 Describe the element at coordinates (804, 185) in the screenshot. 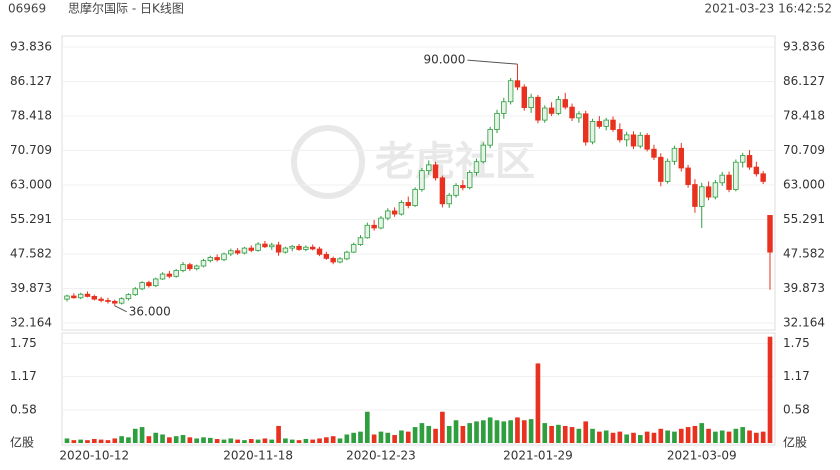

I see `y-tick-label-right: 63.000` at that location.